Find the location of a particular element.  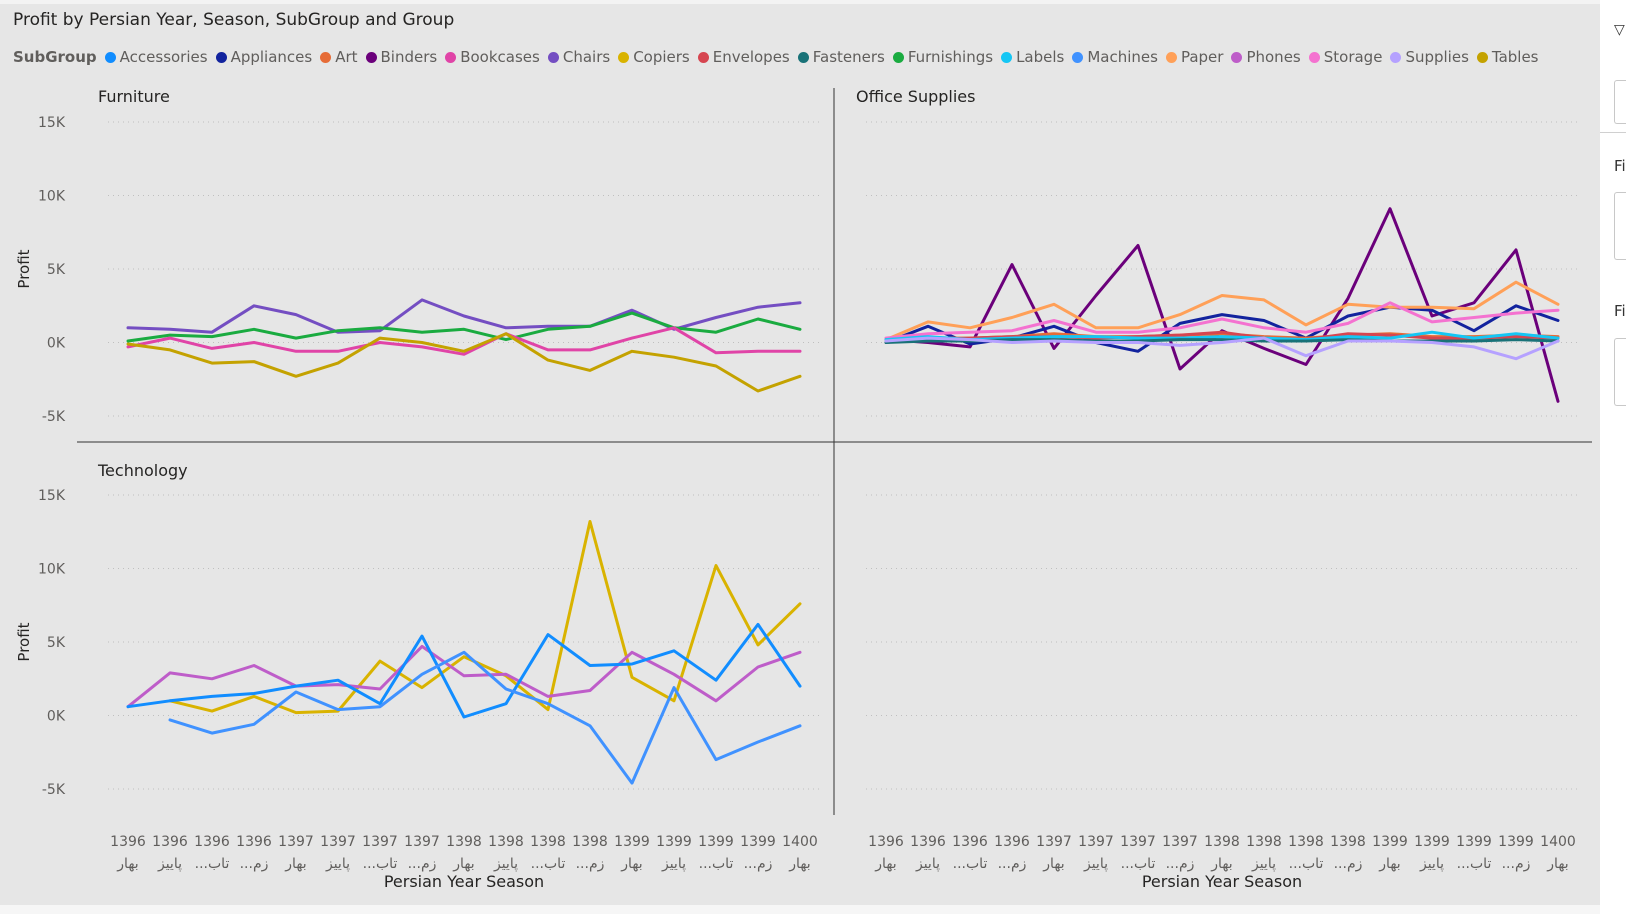

filter-search-box is located at coordinates (1620, 102).